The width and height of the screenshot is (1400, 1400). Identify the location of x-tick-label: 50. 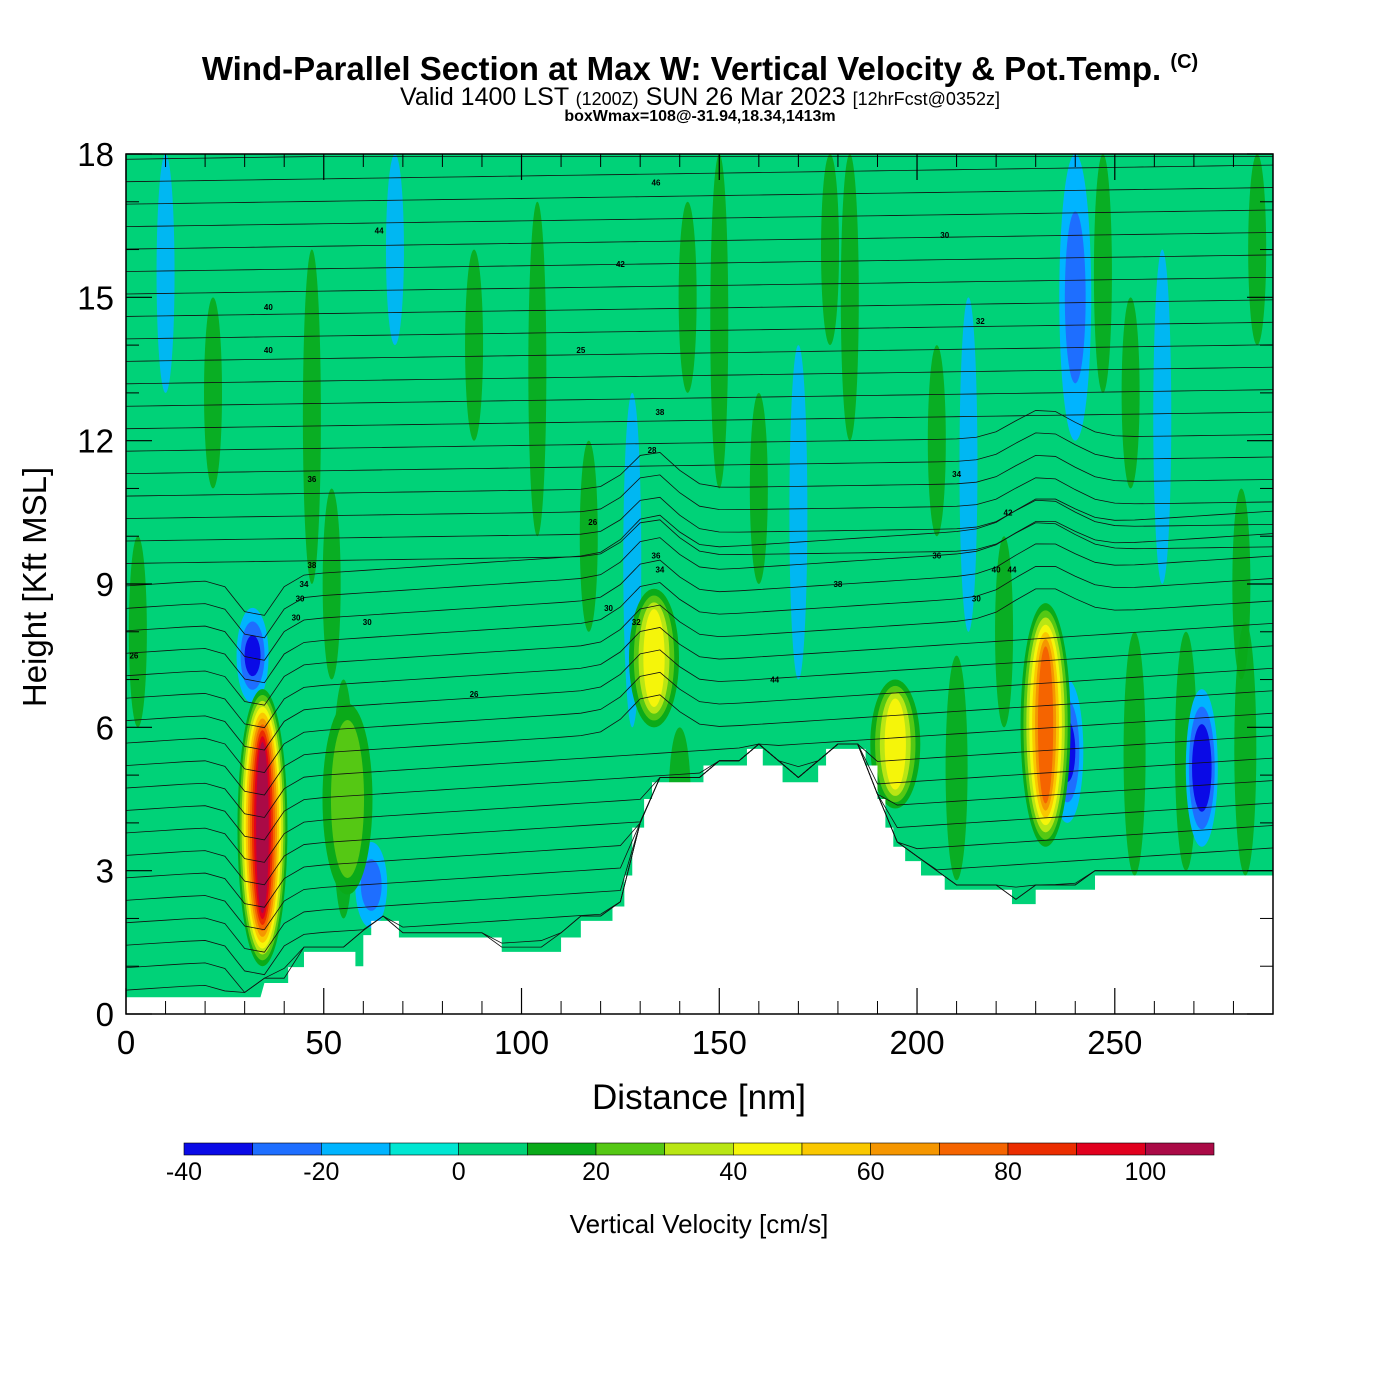
(323, 1042).